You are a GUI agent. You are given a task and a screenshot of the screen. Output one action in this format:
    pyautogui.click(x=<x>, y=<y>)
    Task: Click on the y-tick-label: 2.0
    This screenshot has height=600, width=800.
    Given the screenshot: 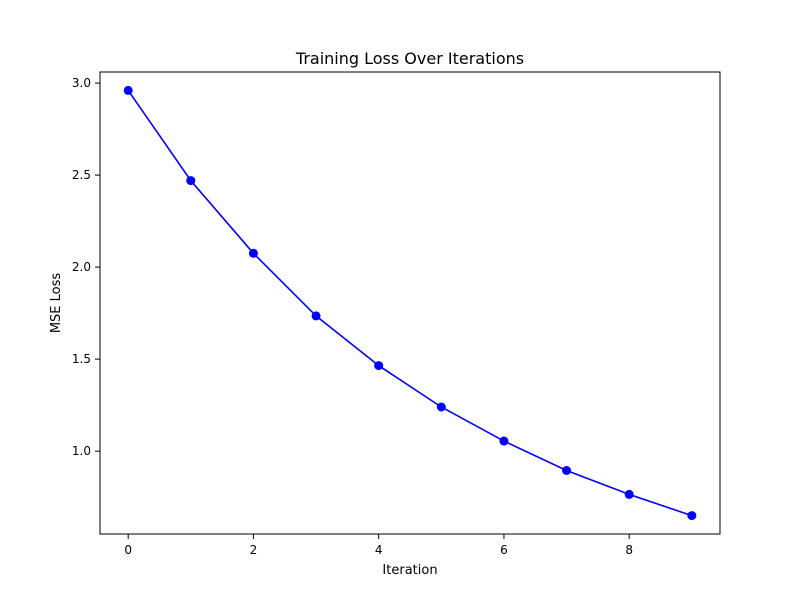 What is the action you would take?
    pyautogui.click(x=81, y=267)
    